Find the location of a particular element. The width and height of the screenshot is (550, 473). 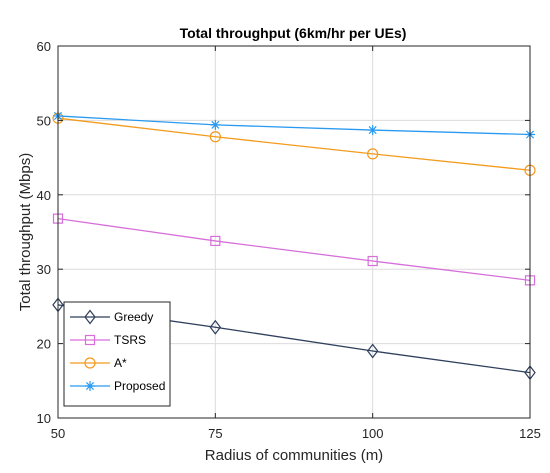

legend-box is located at coordinates (117, 354).